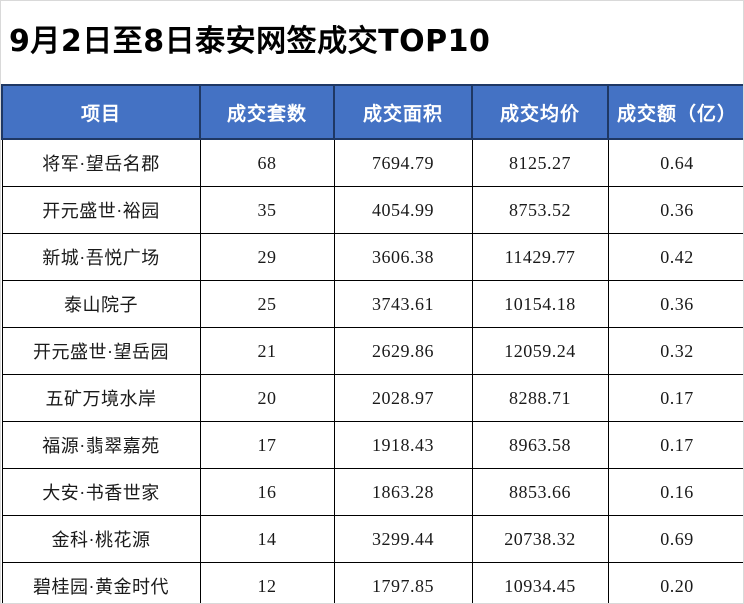 The width and height of the screenshot is (744, 604). I want to click on area-cell: 2629.86, so click(403, 351).